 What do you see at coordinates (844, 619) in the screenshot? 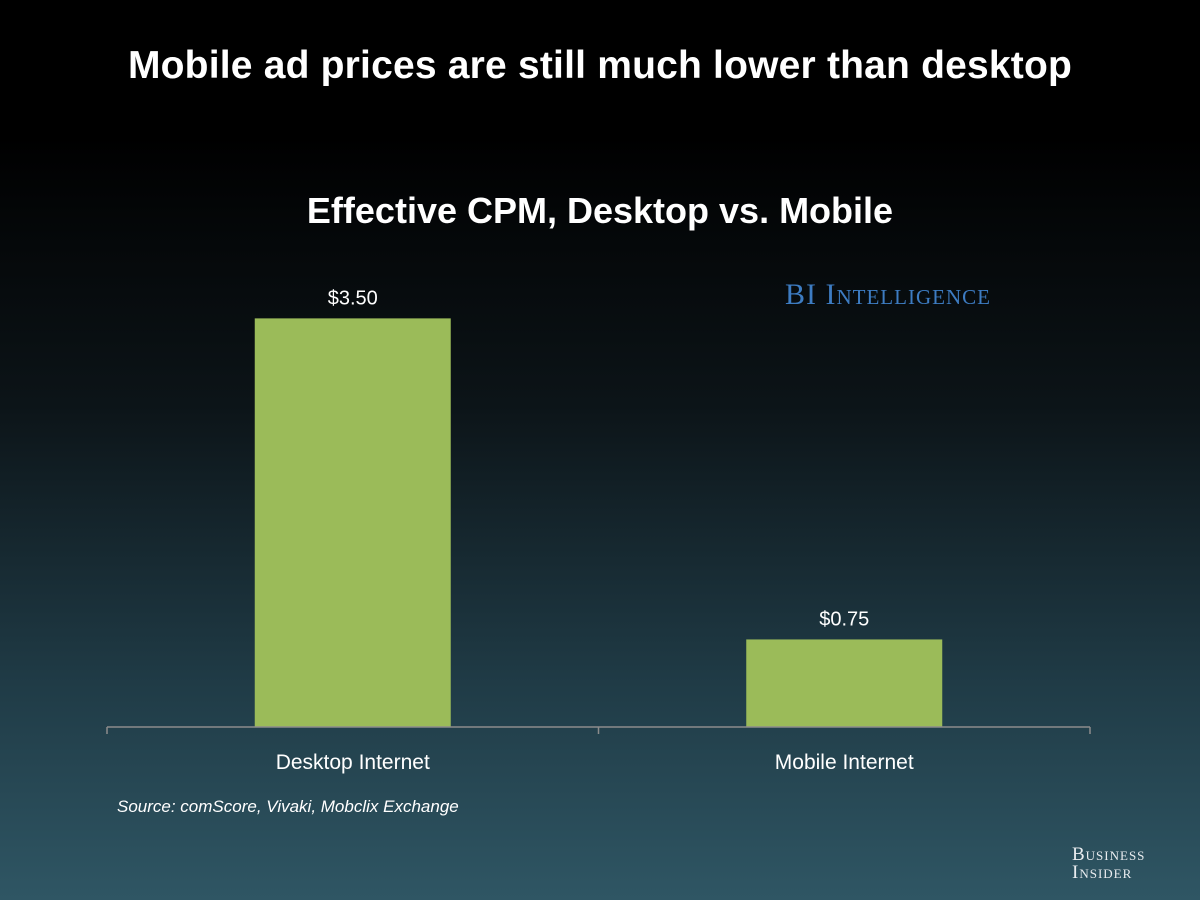
I see `data-label-1: $0.75` at bounding box center [844, 619].